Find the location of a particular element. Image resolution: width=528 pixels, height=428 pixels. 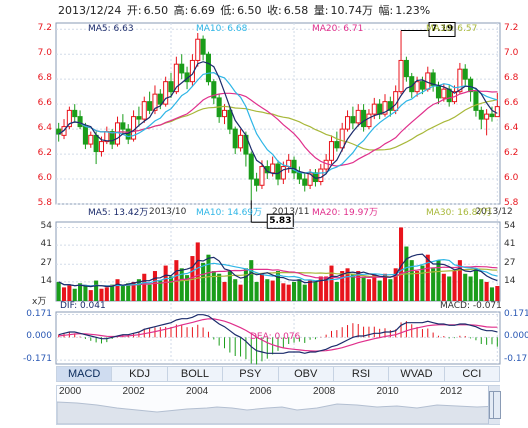

price-ytick-left: 6.6 is located at coordinates (44, 103).